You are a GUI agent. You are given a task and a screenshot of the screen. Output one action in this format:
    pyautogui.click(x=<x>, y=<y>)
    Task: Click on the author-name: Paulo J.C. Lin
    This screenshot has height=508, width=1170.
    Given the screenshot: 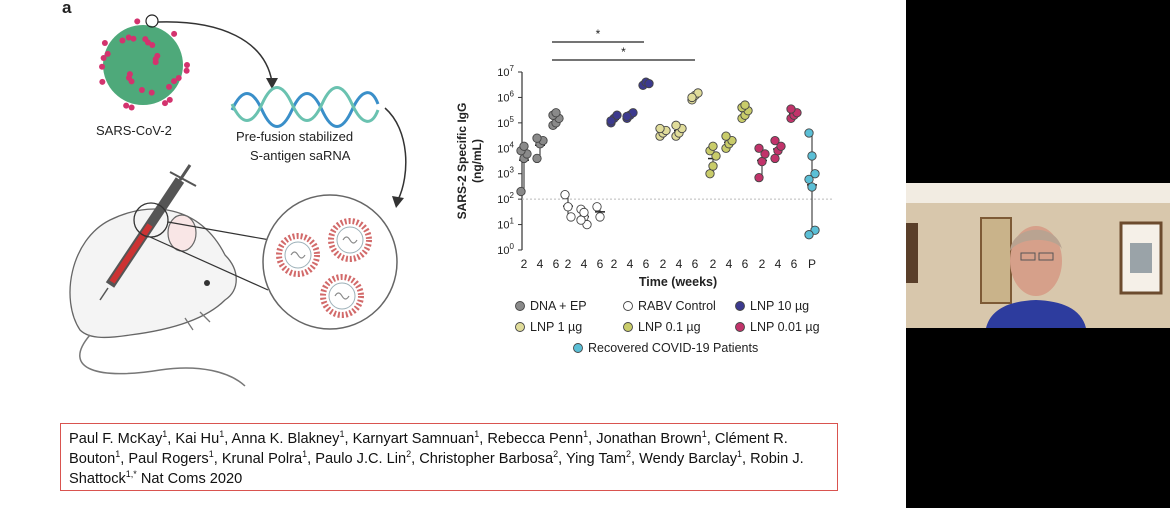 What is the action you would take?
    pyautogui.click(x=361, y=459)
    